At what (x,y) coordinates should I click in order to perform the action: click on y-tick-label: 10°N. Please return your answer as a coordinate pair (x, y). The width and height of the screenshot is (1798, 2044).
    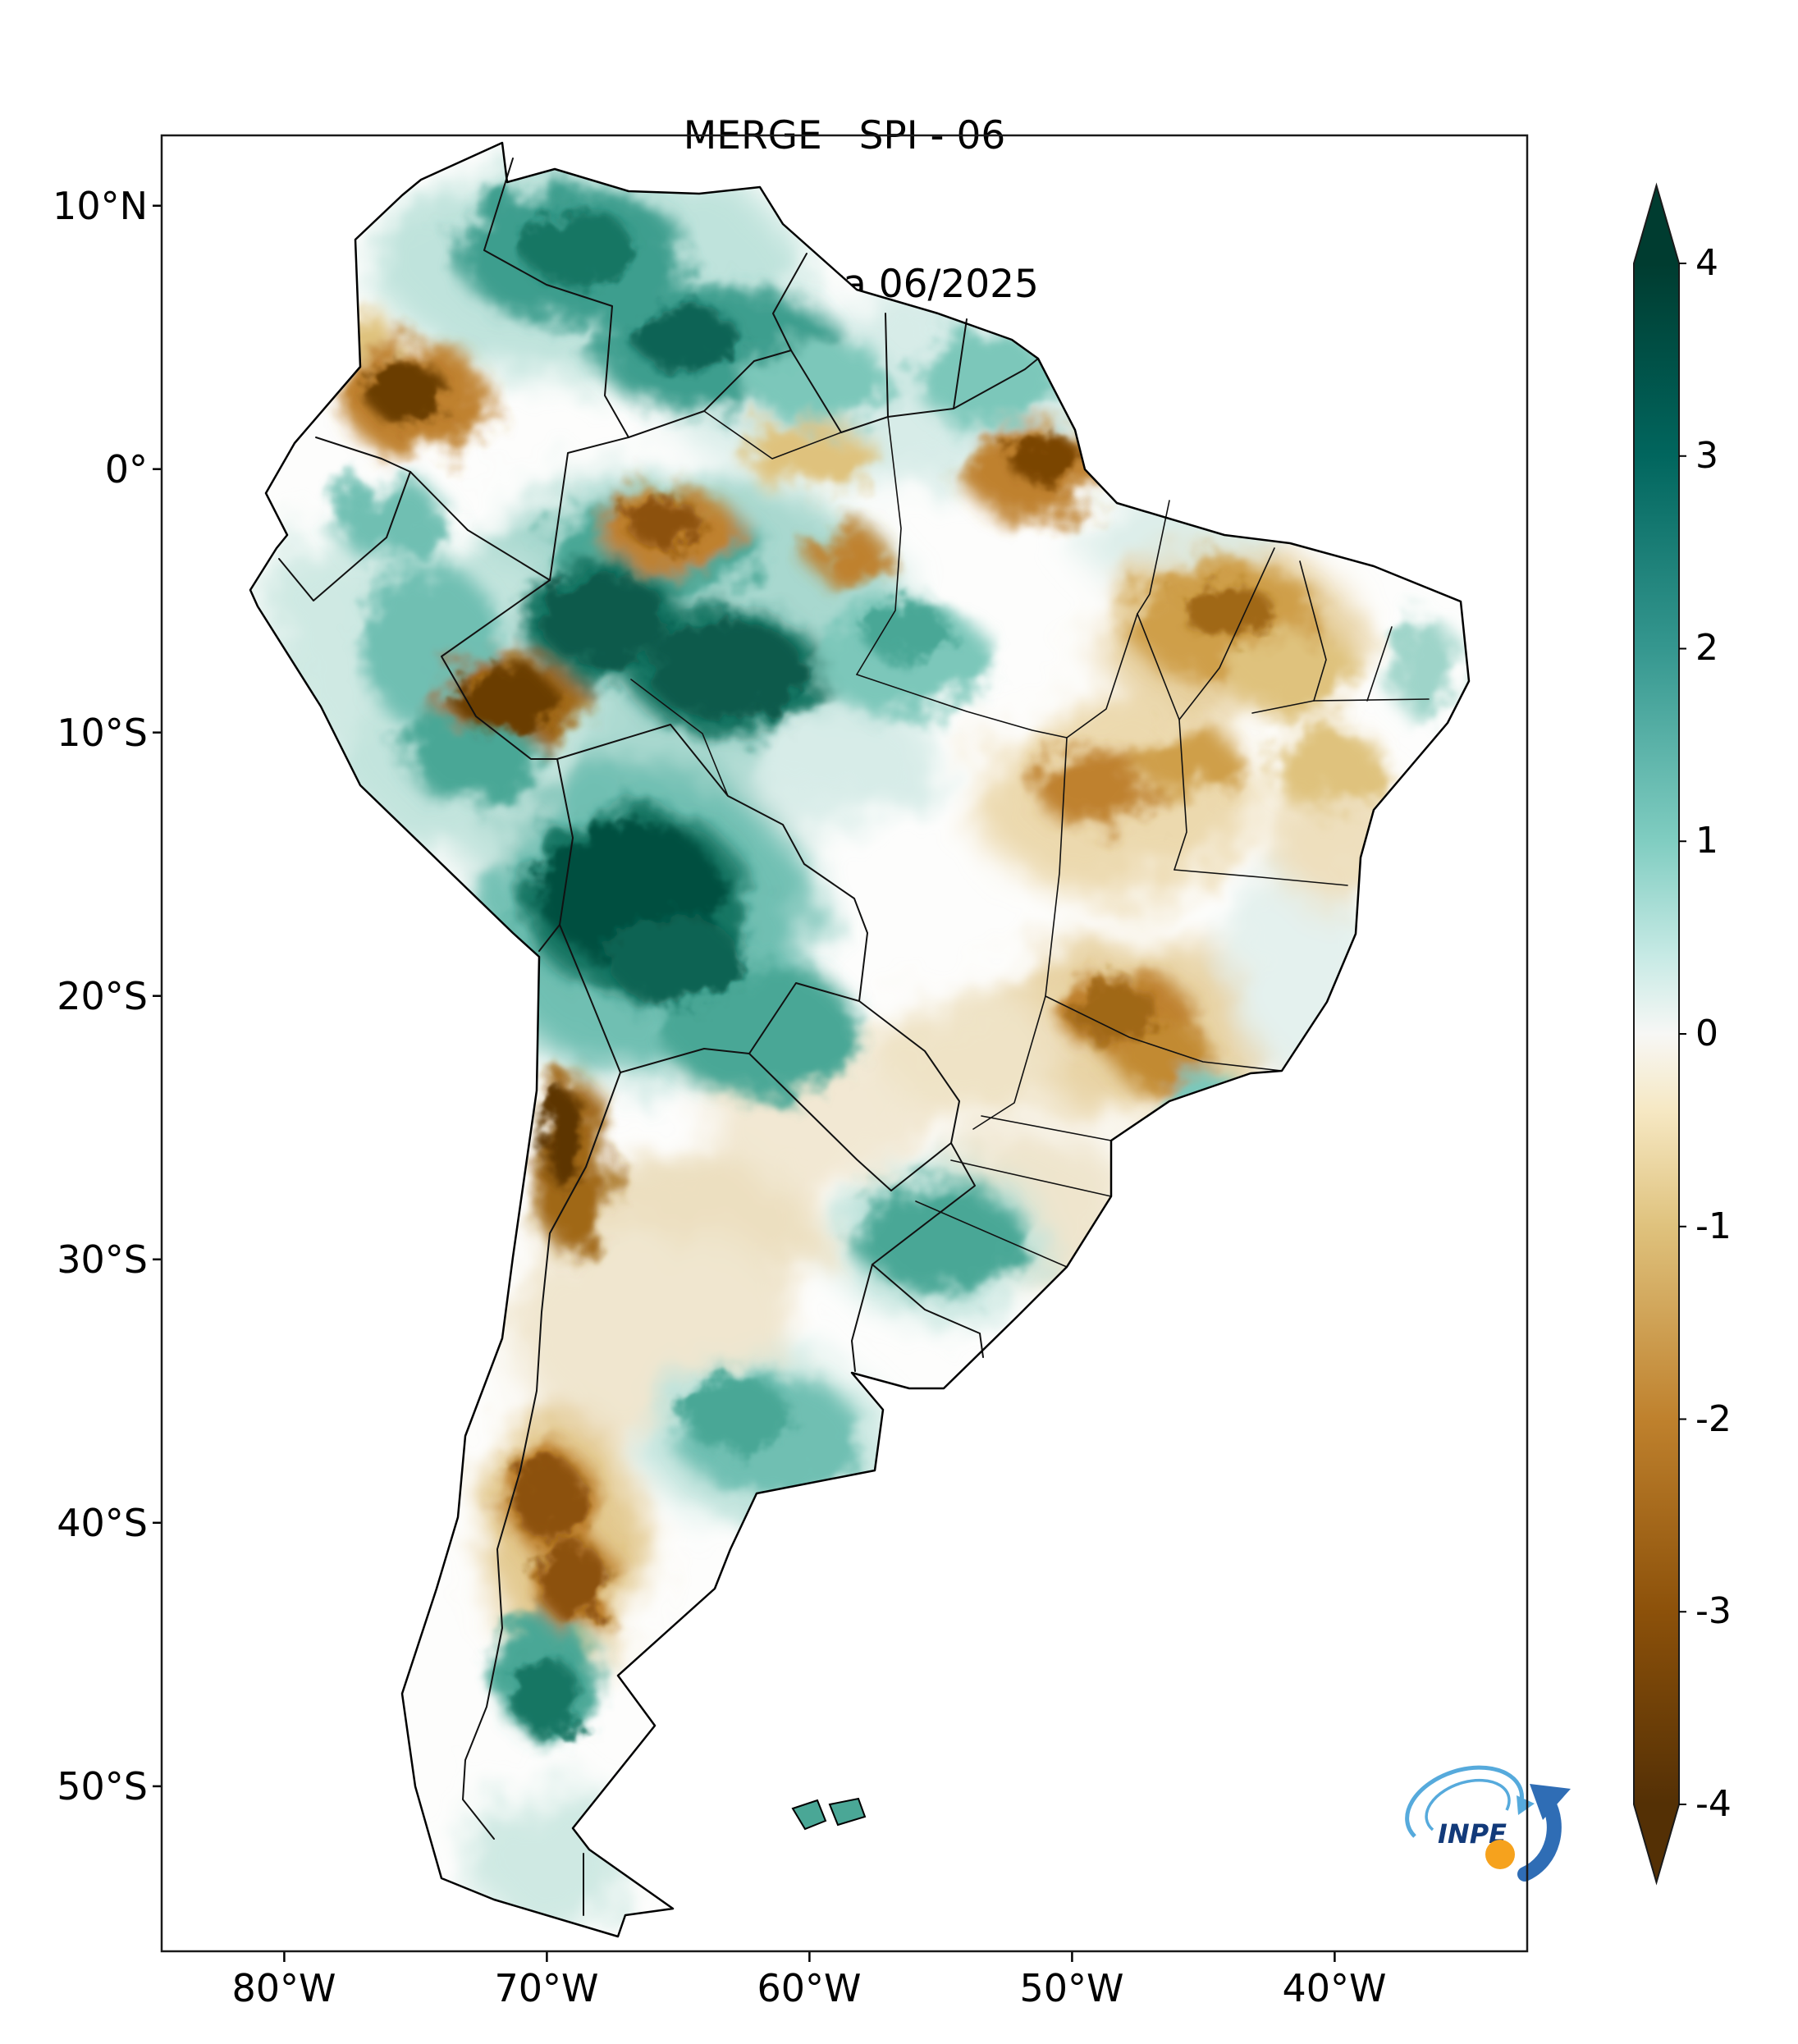
    Looking at the image, I should click on (100, 206).